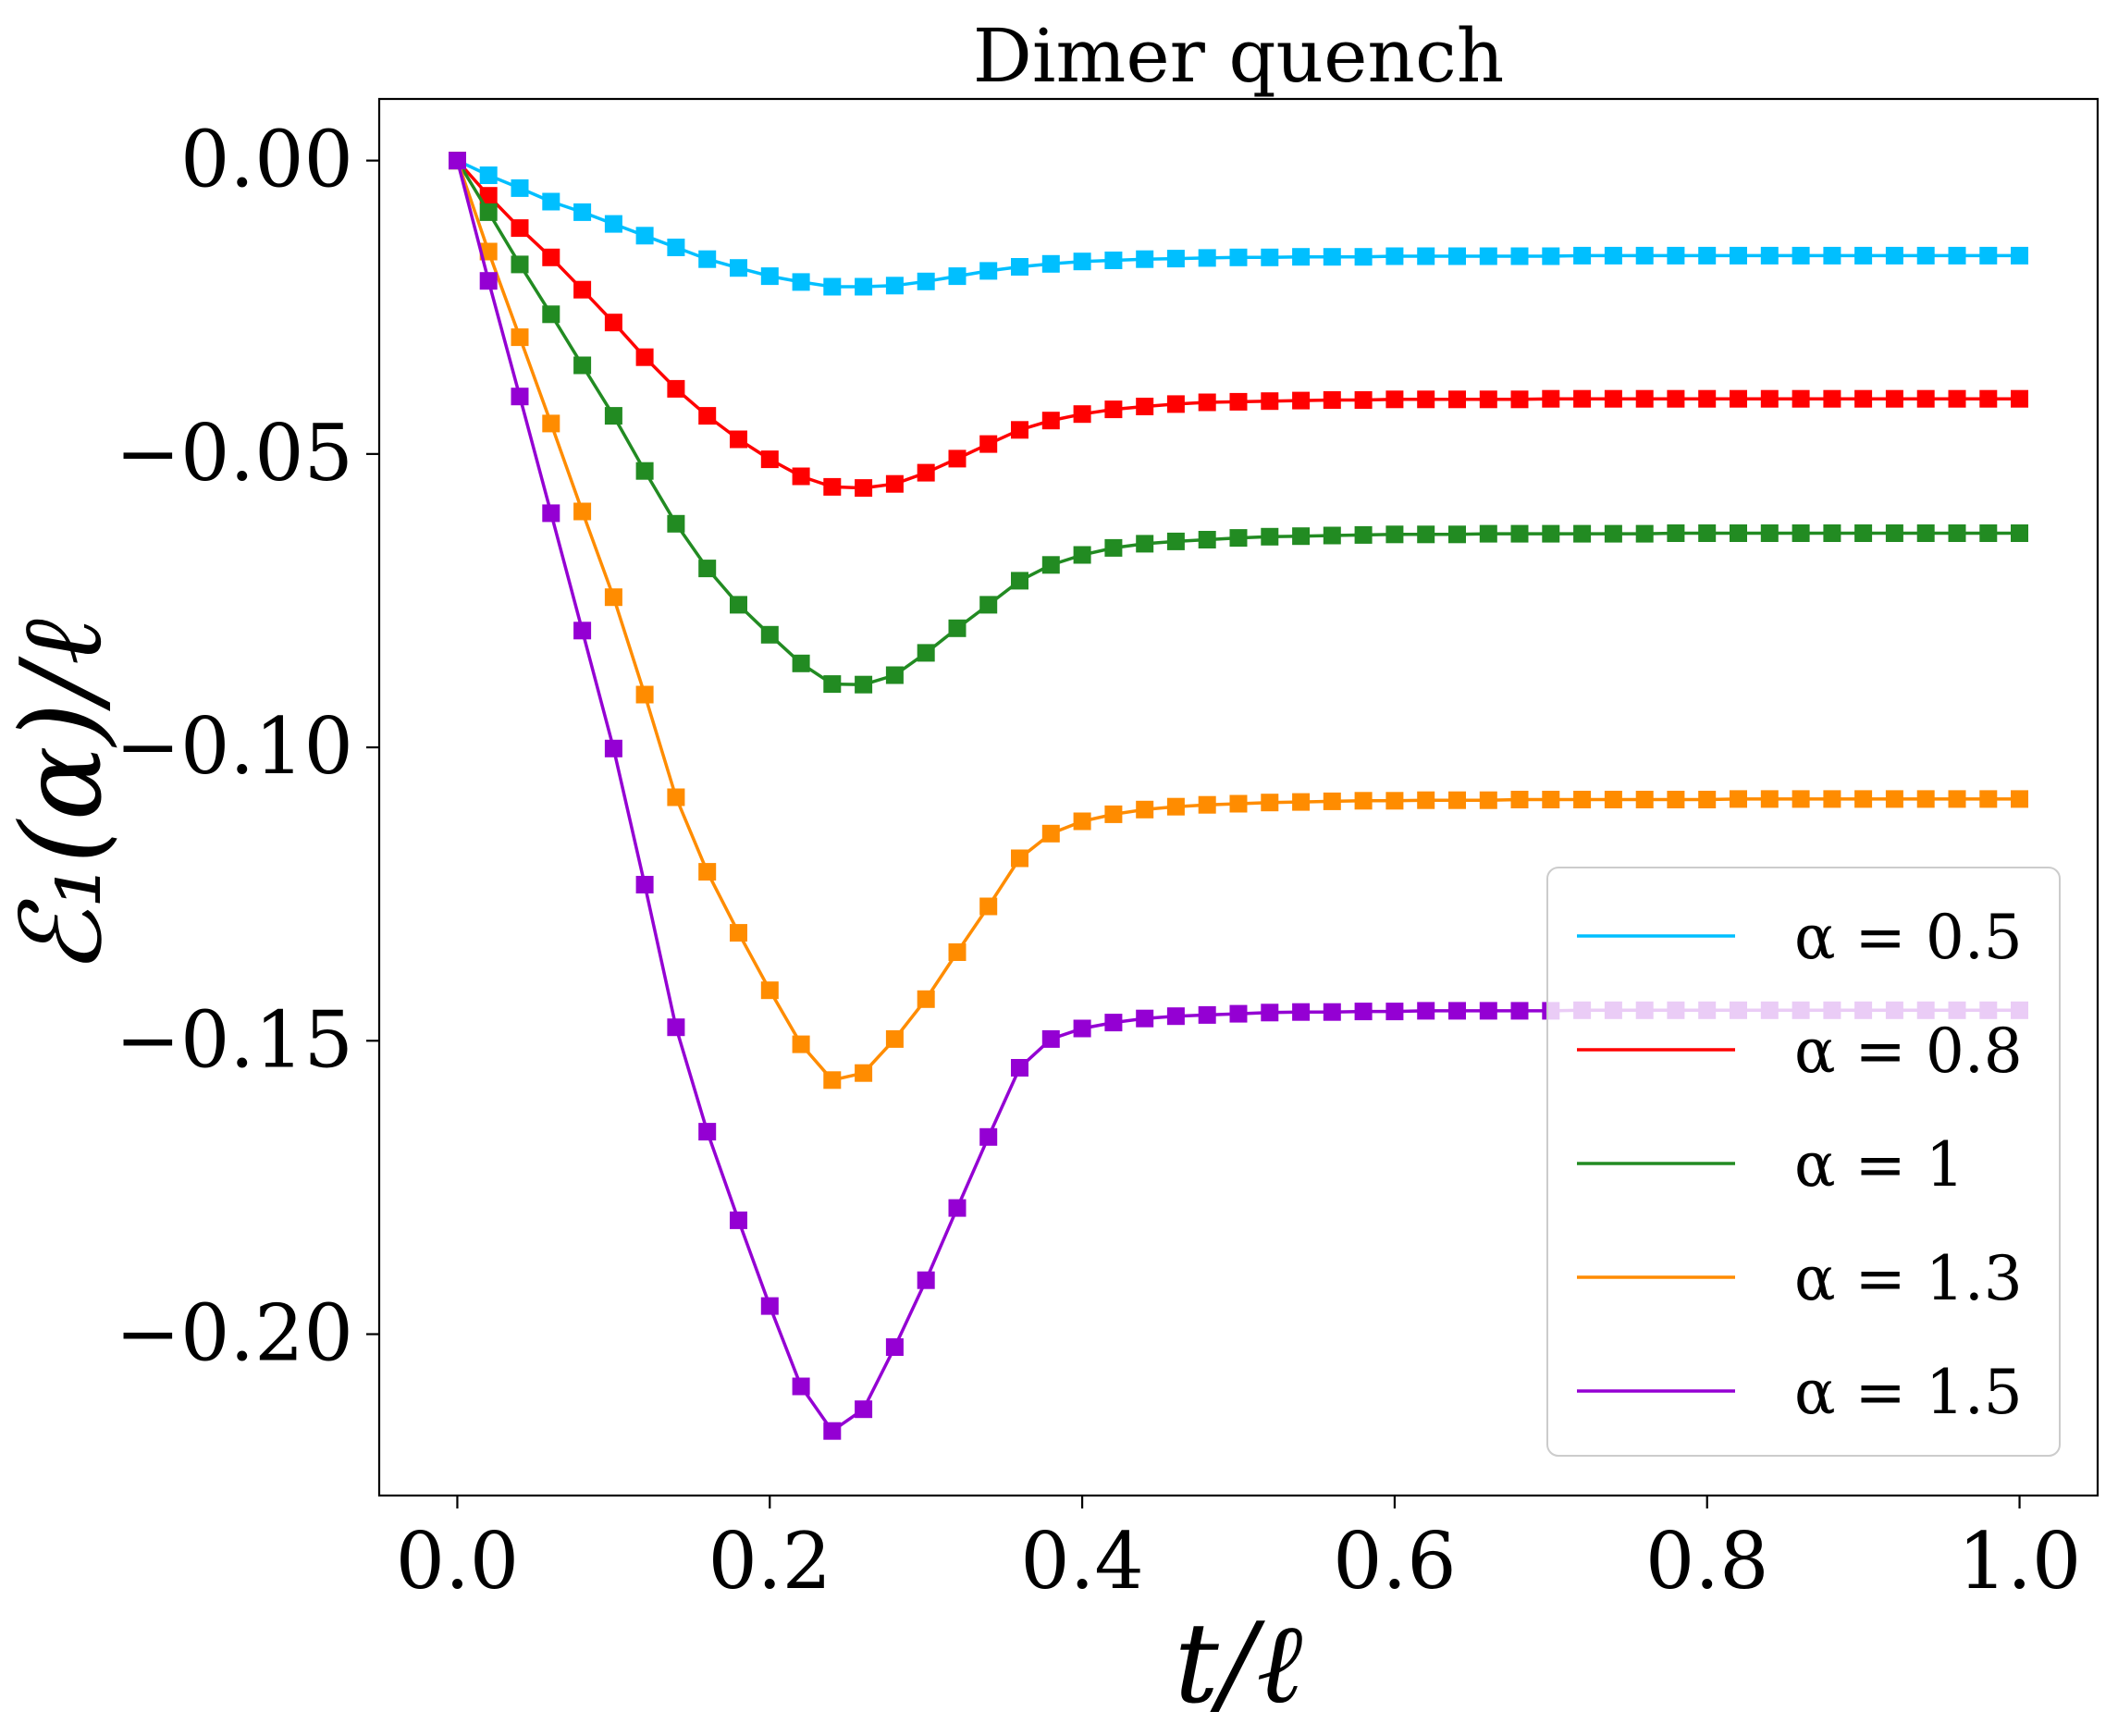 The height and width of the screenshot is (1736, 2118). Describe the element at coordinates (234, 1333) in the screenshot. I see `y-tick-label: −0.20` at that location.